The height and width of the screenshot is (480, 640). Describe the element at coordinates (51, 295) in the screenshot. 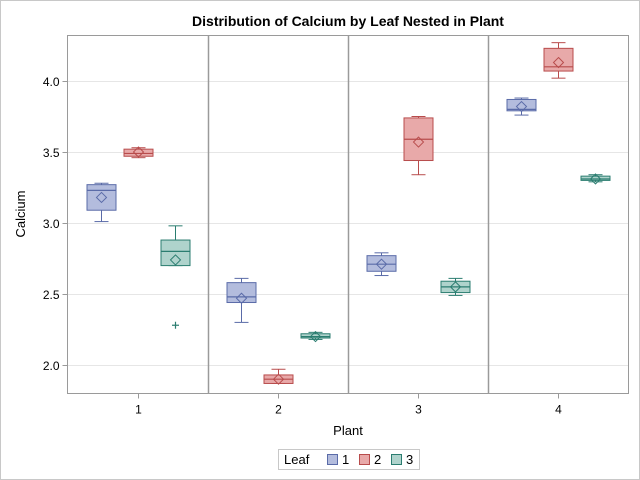

I see `y-tick-label: 2.5` at that location.